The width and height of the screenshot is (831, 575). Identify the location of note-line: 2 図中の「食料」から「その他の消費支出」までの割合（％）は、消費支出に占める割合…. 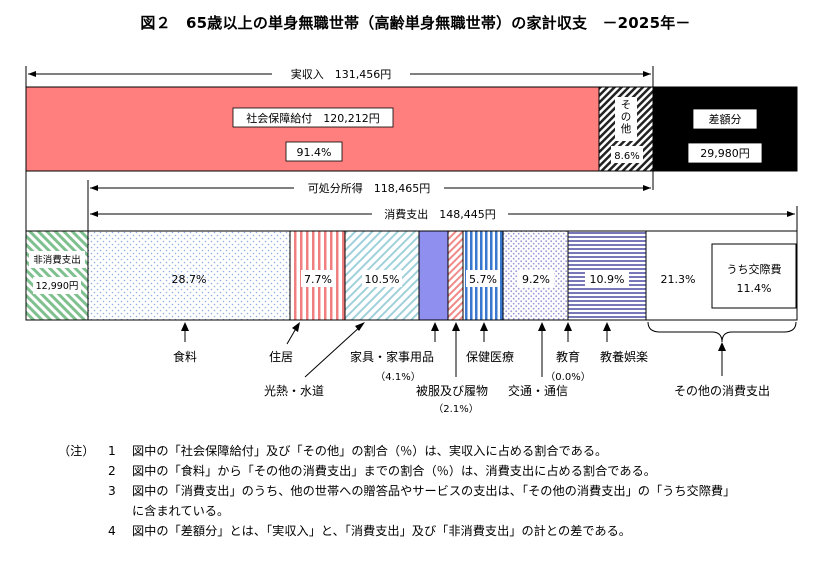
(438, 471).